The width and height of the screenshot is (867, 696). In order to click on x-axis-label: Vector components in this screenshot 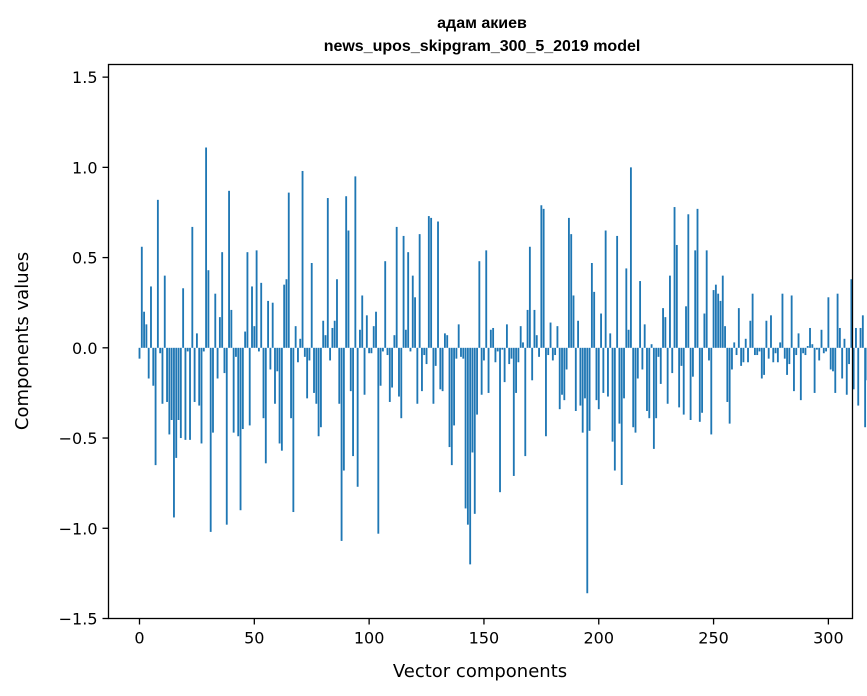, I will do `click(480, 671)`.